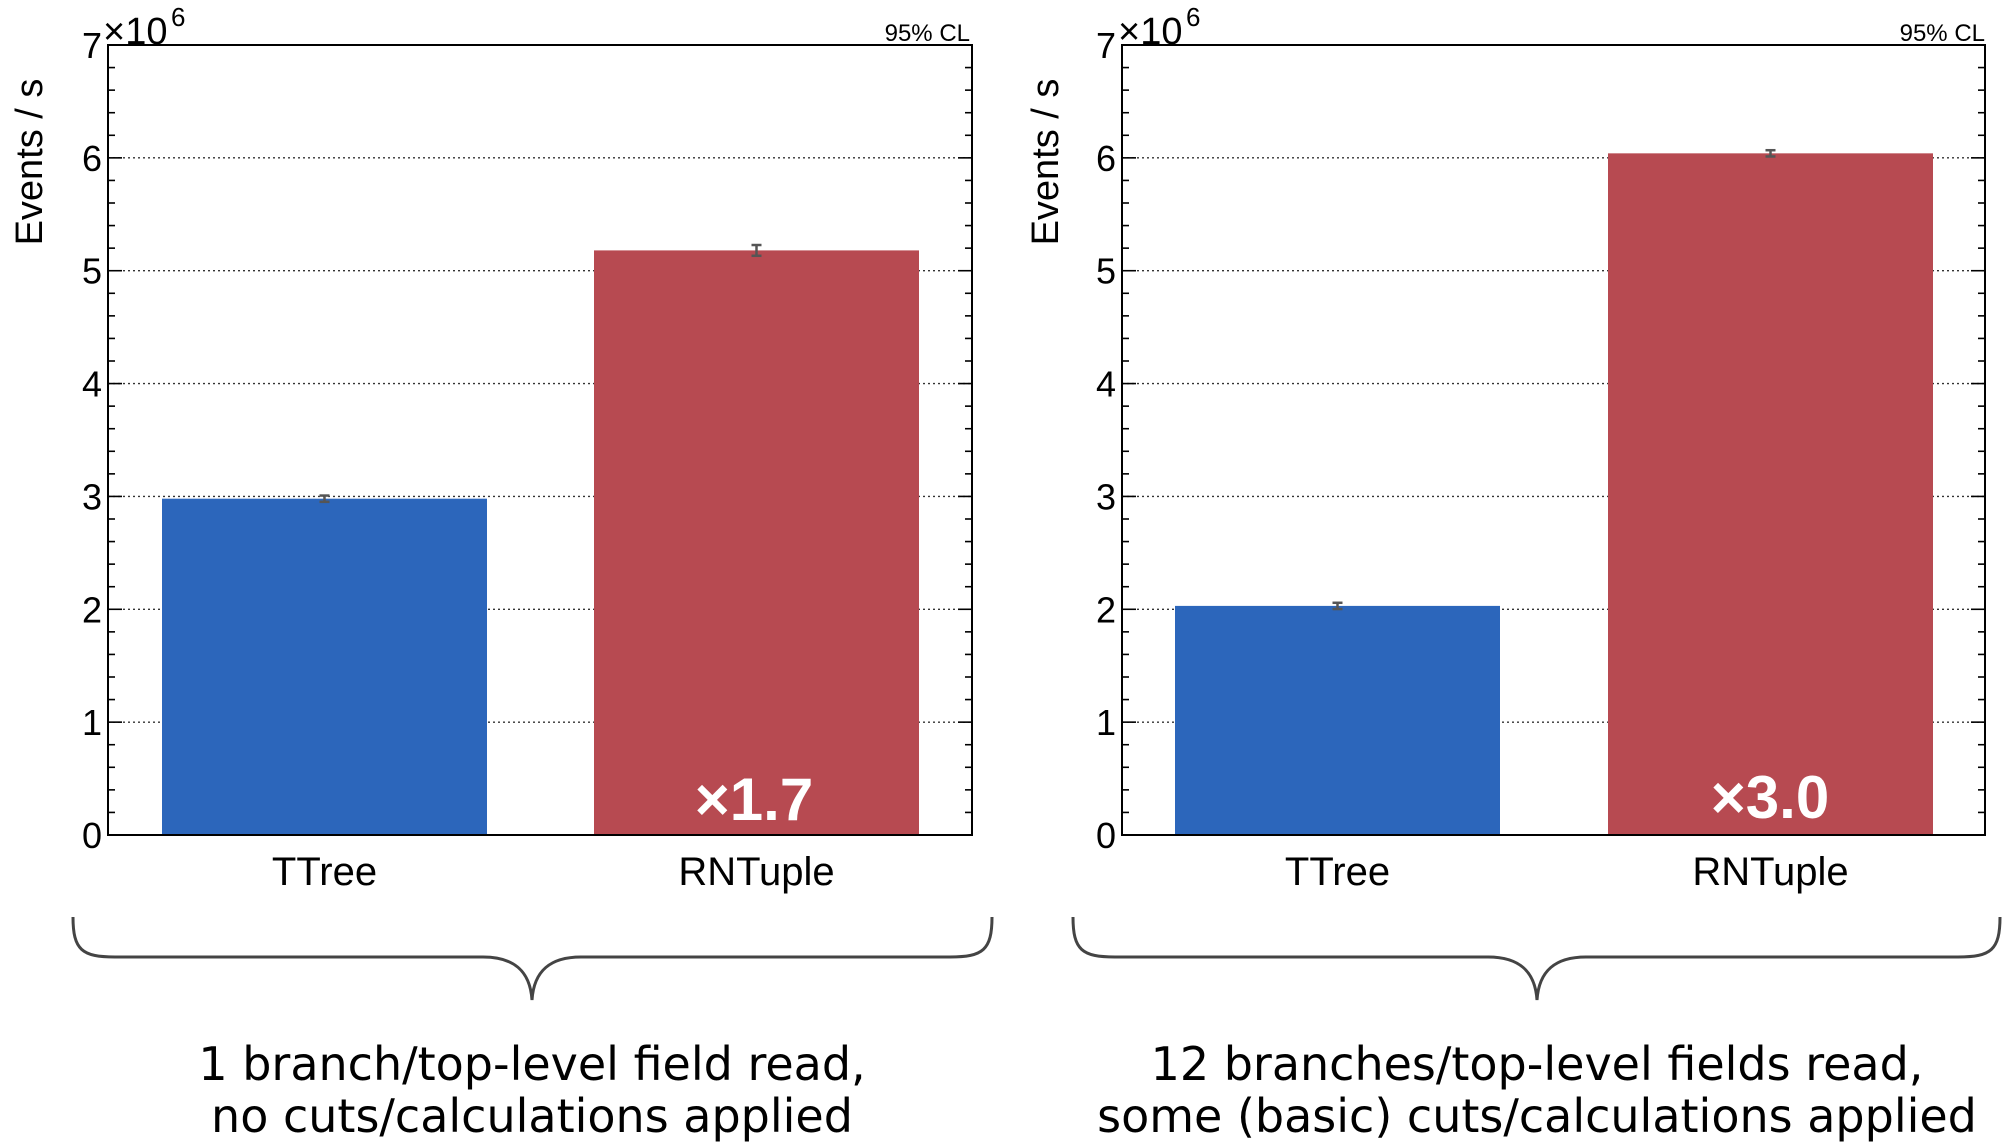  I want to click on caption-line-1a: 1 branch/top-level field read,, so click(531, 1064).